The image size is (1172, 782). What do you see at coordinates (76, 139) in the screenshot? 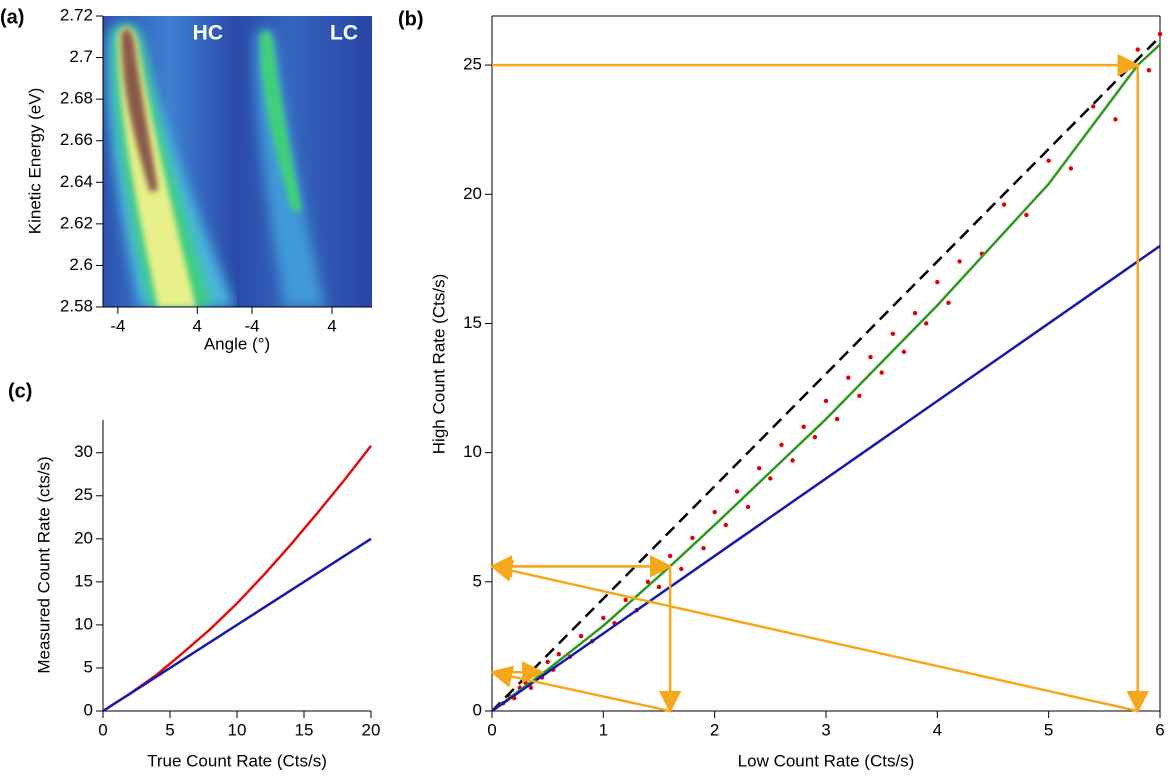
I see `y-tick-label: 2.66` at bounding box center [76, 139].